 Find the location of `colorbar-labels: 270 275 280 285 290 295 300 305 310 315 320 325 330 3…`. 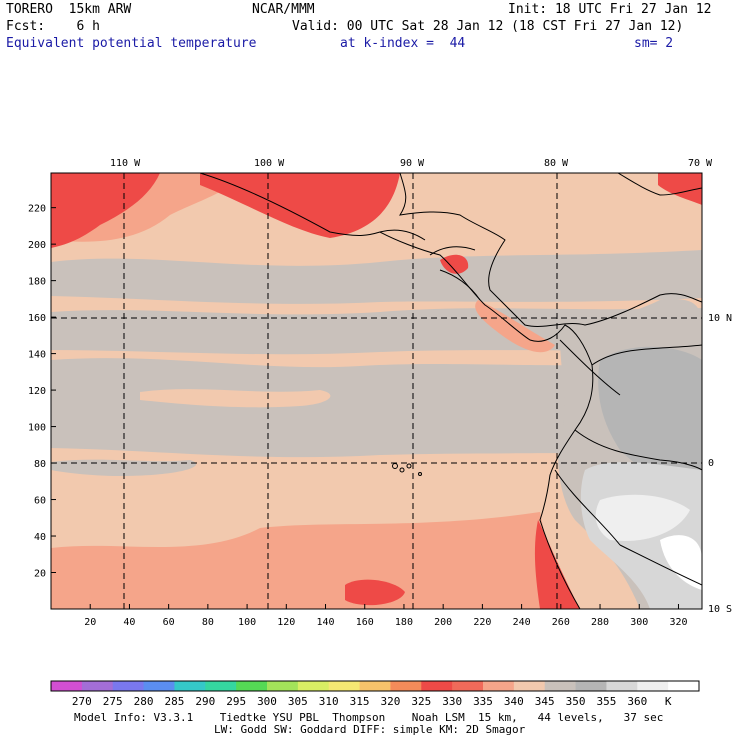

colorbar-labels: 270 275 280 285 290 295 300 305 310 315 320 325 330 3… is located at coordinates (372, 701).